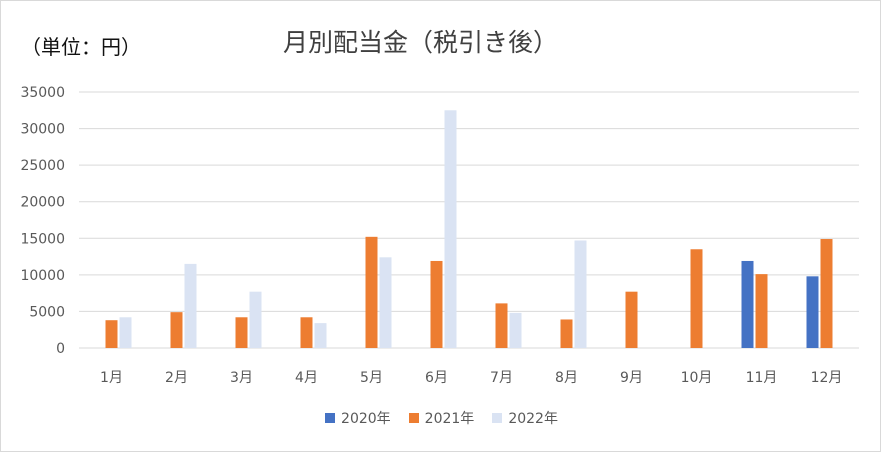 This screenshot has width=881, height=453. I want to click on bar-2021年-1月, so click(111, 334).